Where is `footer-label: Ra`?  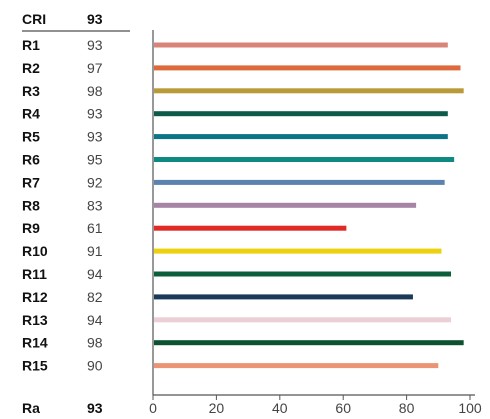
footer-label: Ra is located at coordinates (31, 408).